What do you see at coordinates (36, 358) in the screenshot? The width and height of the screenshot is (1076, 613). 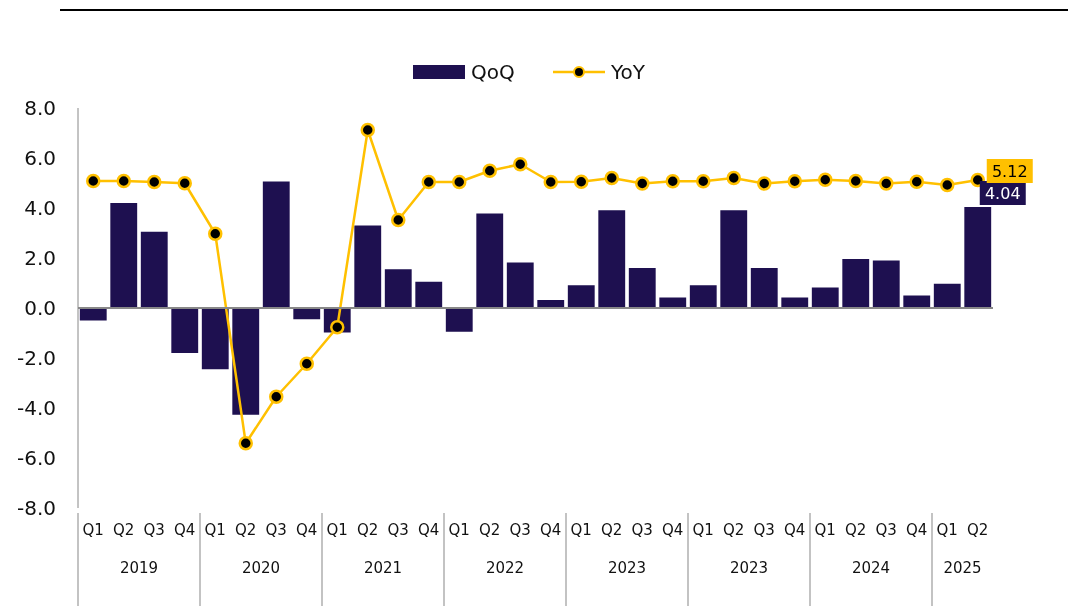 I see `y-tick-label: -2.0` at bounding box center [36, 358].